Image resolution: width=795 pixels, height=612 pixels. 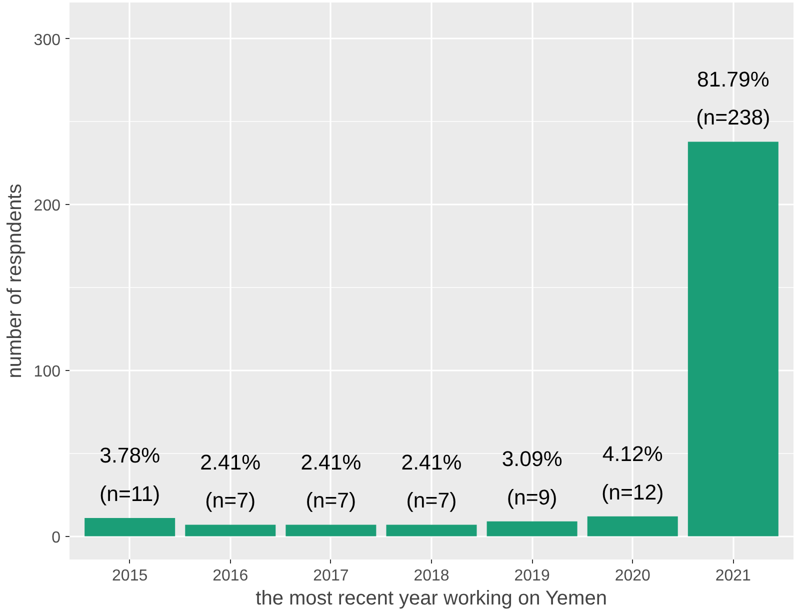 I want to click on data-label: 3.78% (n=11), so click(x=130, y=475).